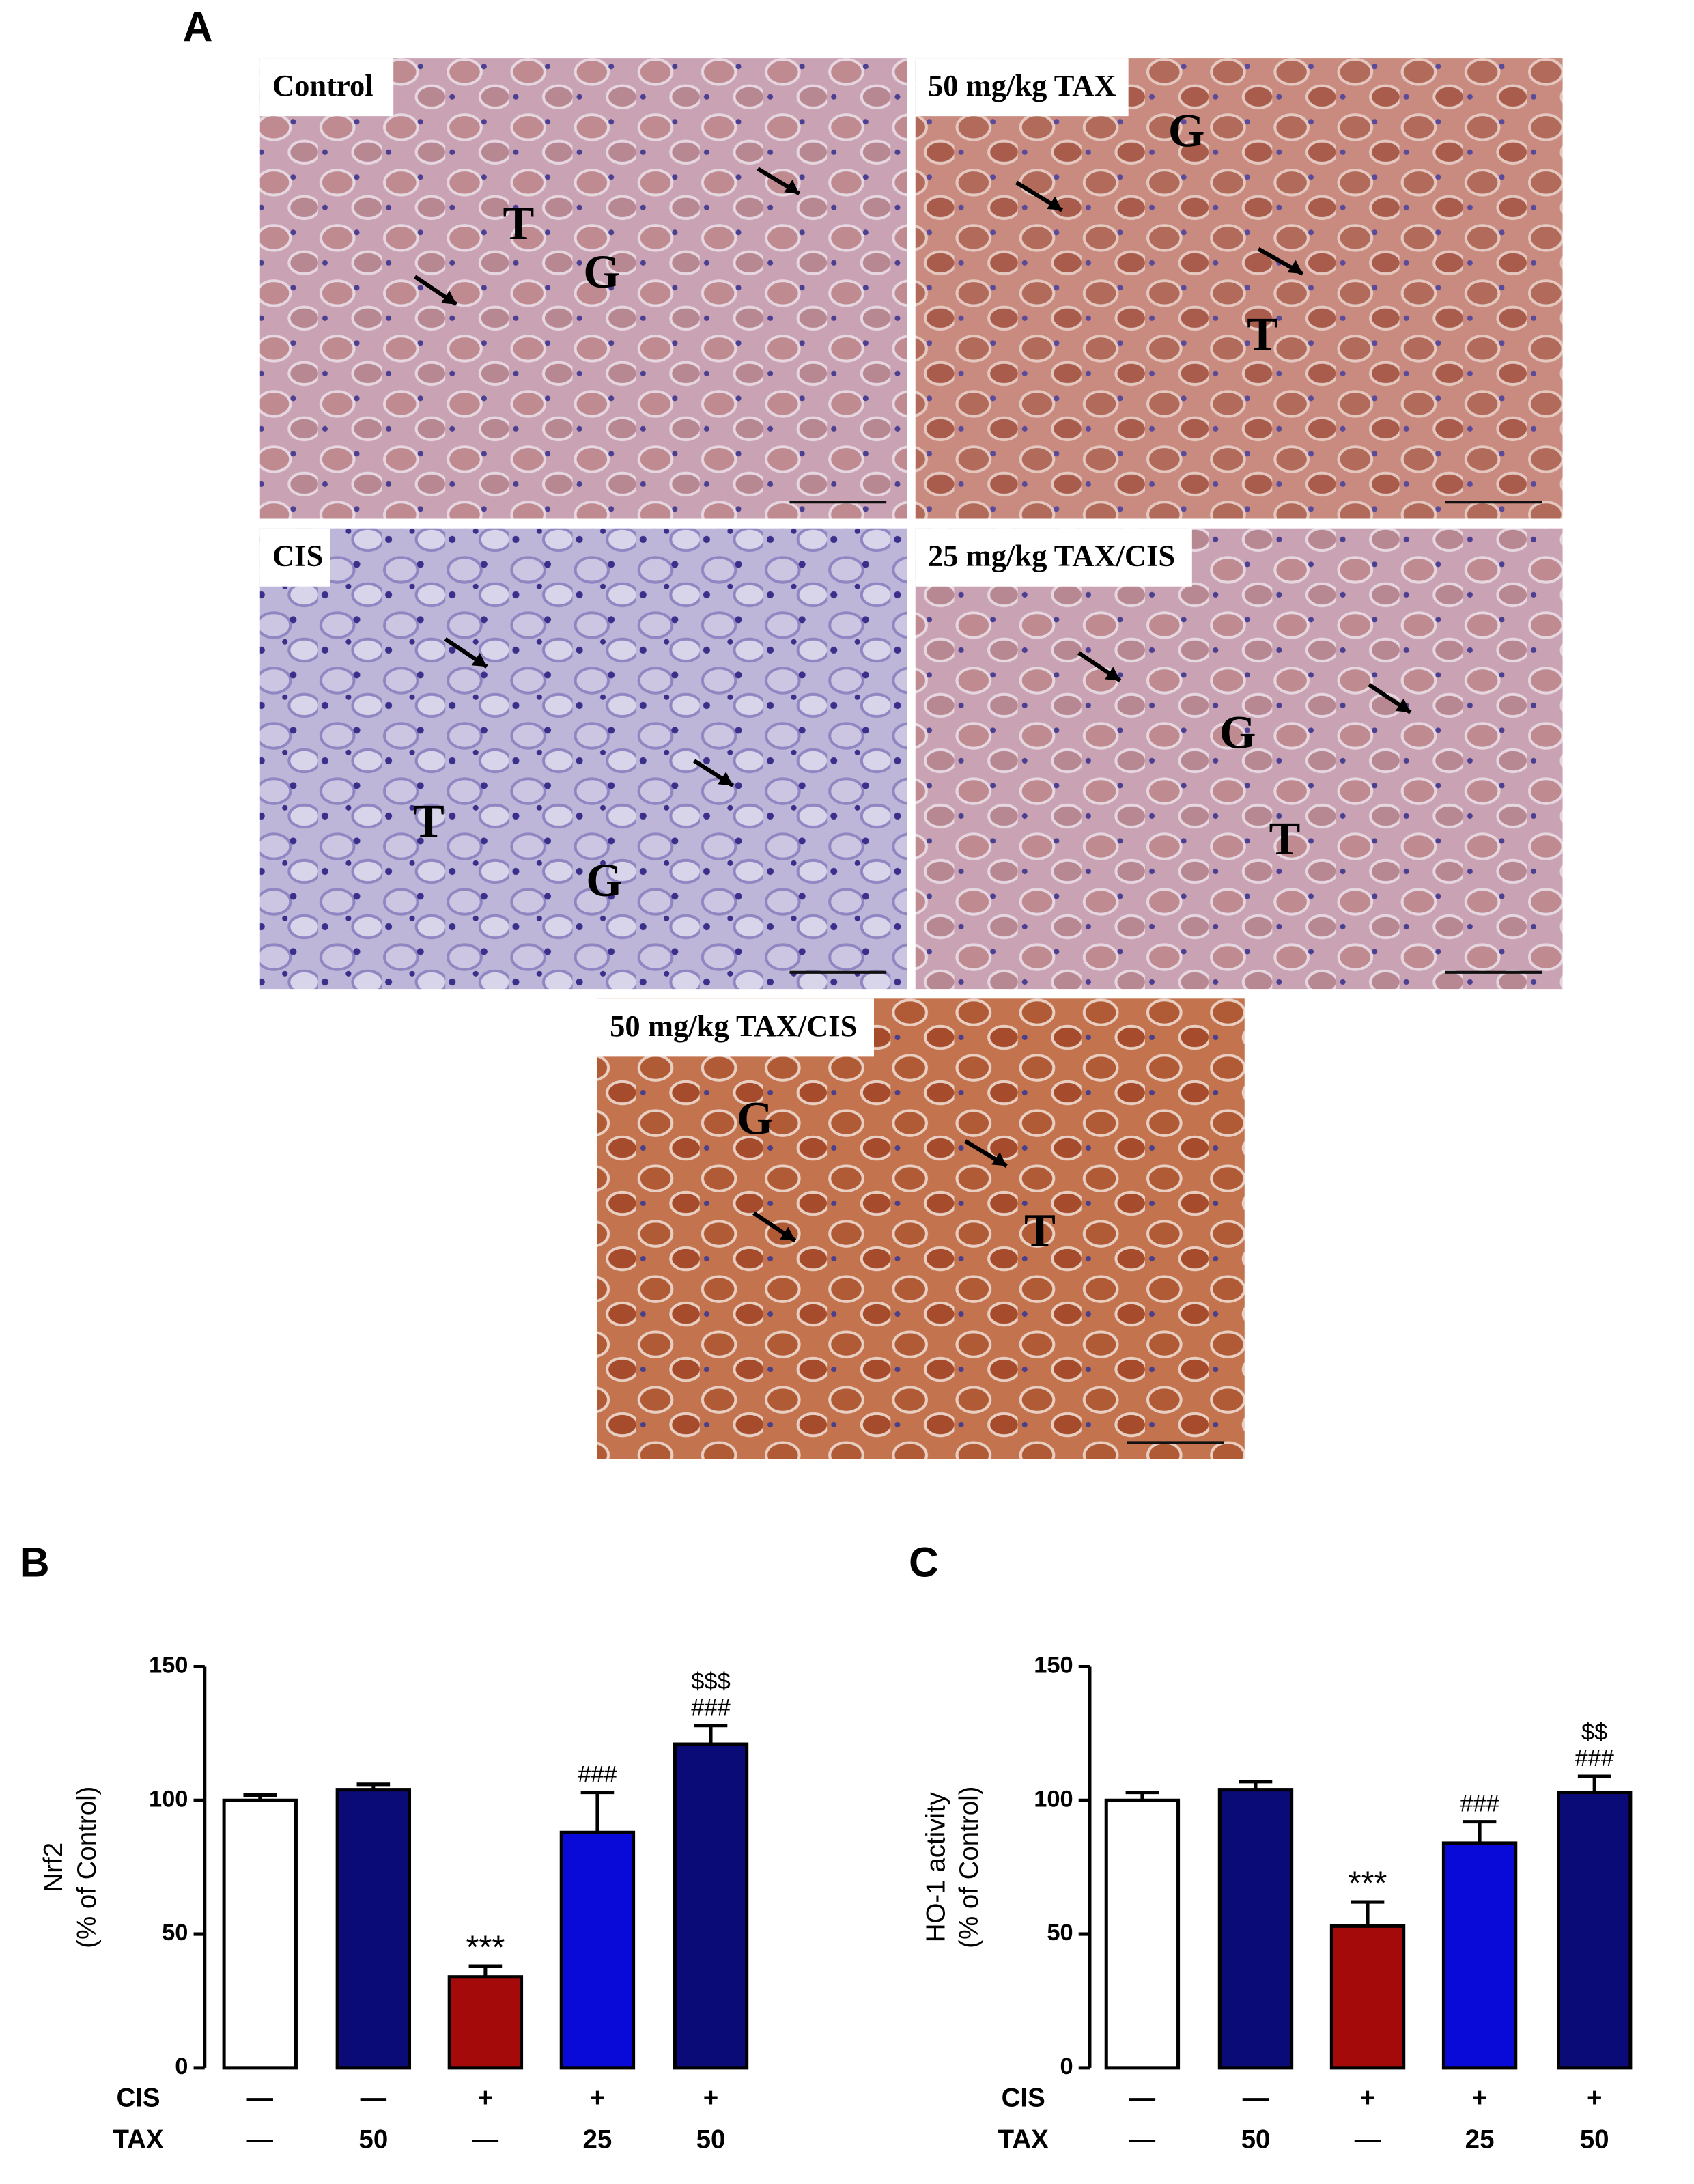  Describe the element at coordinates (297, 555) in the screenshot. I see `micrograph-title: CIS` at that location.